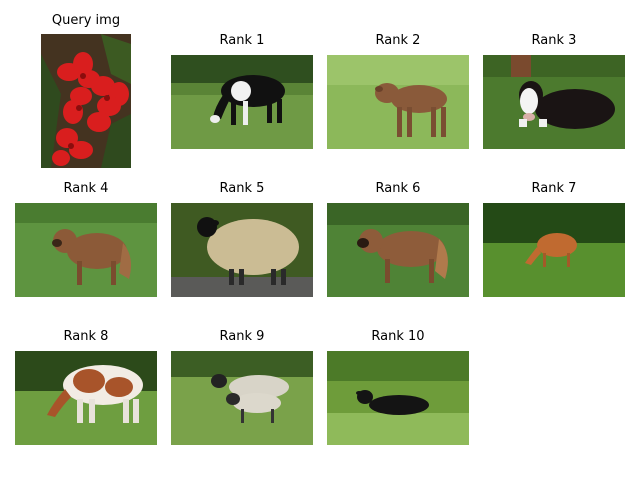 This screenshot has height=480, width=640. What do you see at coordinates (398, 188) in the screenshot?
I see `rank-6-title: Rank 6` at bounding box center [398, 188].